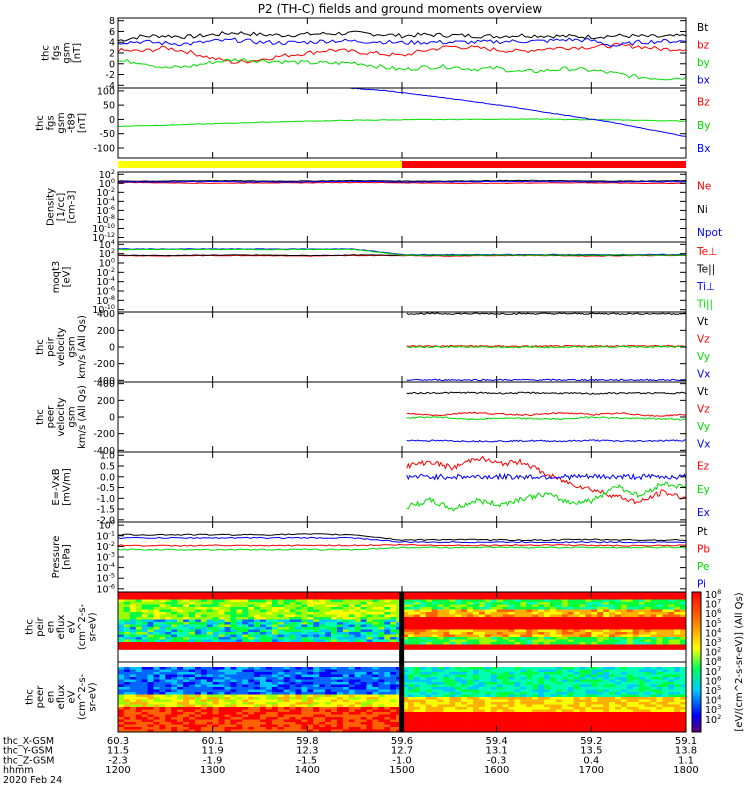 The height and width of the screenshot is (800, 750). What do you see at coordinates (544, 164) in the screenshot?
I see `mode-bar-segment` at bounding box center [544, 164].